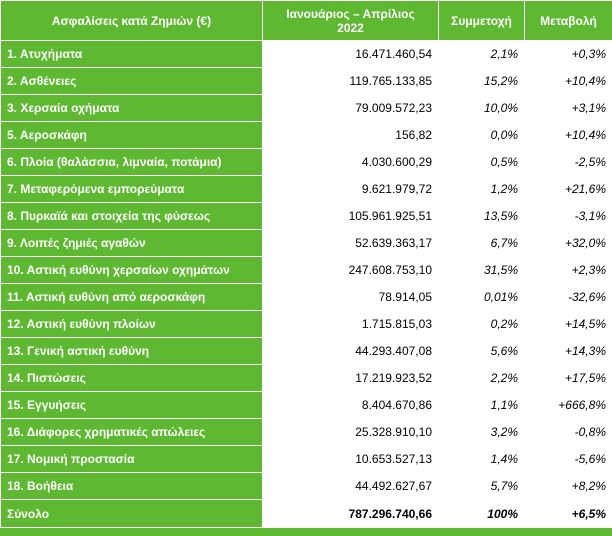 The height and width of the screenshot is (536, 612). Describe the element at coordinates (131, 108) in the screenshot. I see `row-label: 3. Χερσαία οχήματα` at that location.